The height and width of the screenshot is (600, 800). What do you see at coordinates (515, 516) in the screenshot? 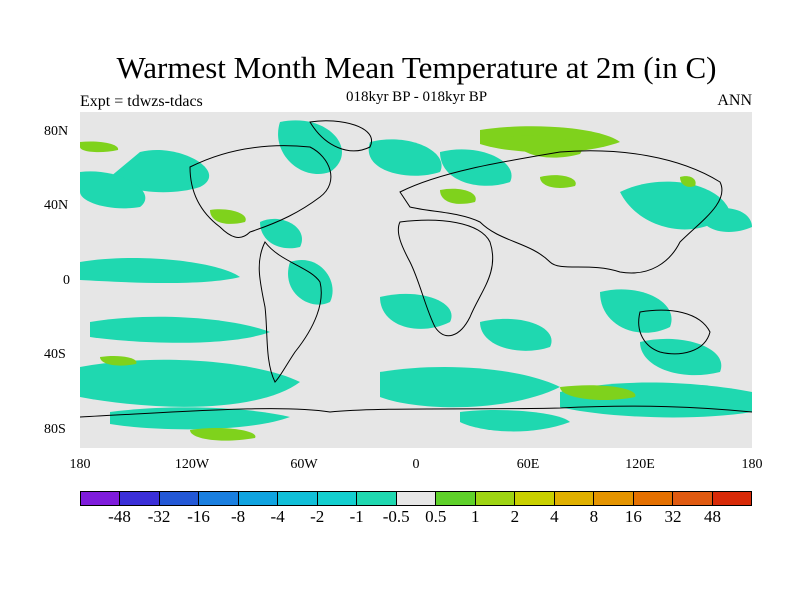
I see `legend-label: 2` at bounding box center [515, 516].